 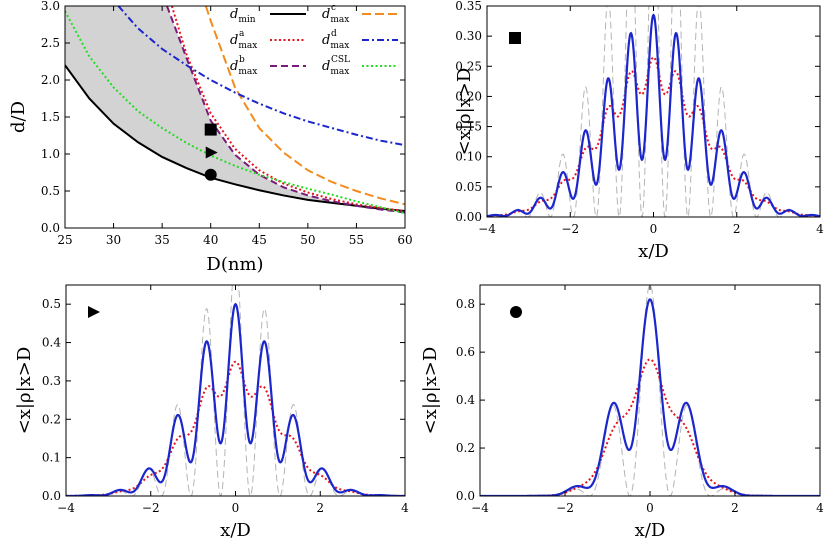 What do you see at coordinates (243, 16) in the screenshot?
I see `legend-label: dmin` at bounding box center [243, 16].